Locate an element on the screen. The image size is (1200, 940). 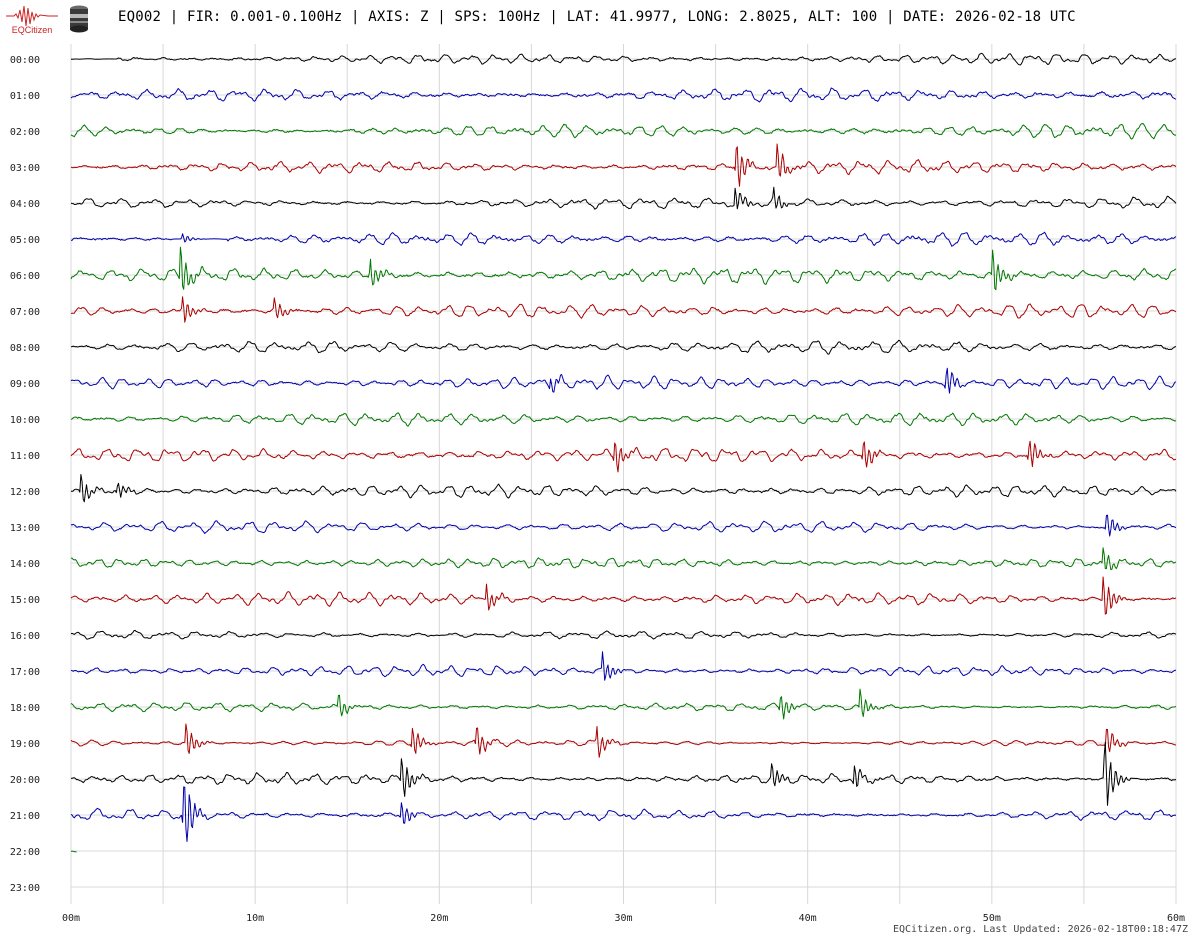
eqcitizen-logo: EQCitizen is located at coordinates (32, 19).